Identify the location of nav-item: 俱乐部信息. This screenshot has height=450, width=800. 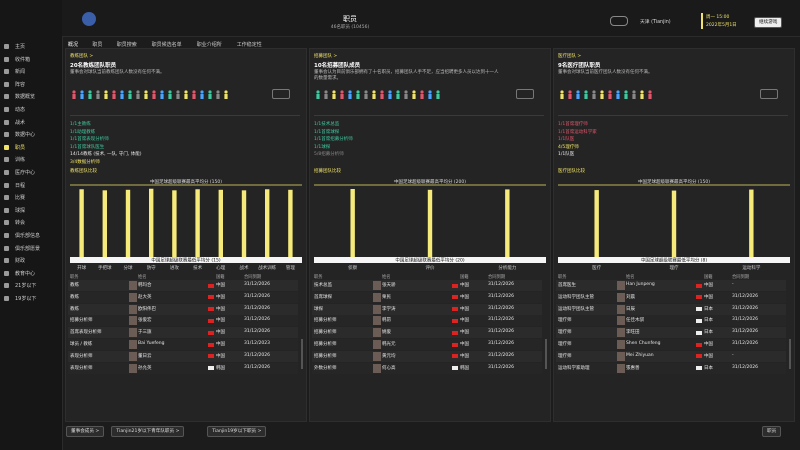
(32, 236).